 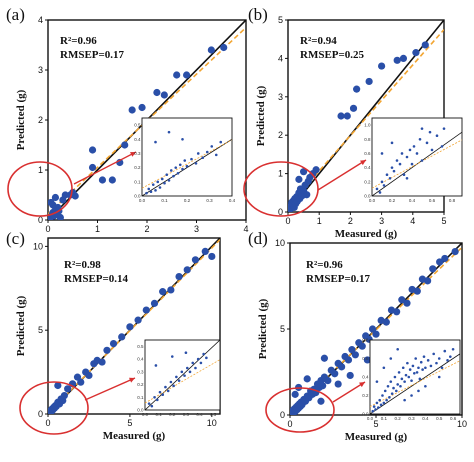 I want to click on y-tick-label: 5, so click(x=40, y=330).